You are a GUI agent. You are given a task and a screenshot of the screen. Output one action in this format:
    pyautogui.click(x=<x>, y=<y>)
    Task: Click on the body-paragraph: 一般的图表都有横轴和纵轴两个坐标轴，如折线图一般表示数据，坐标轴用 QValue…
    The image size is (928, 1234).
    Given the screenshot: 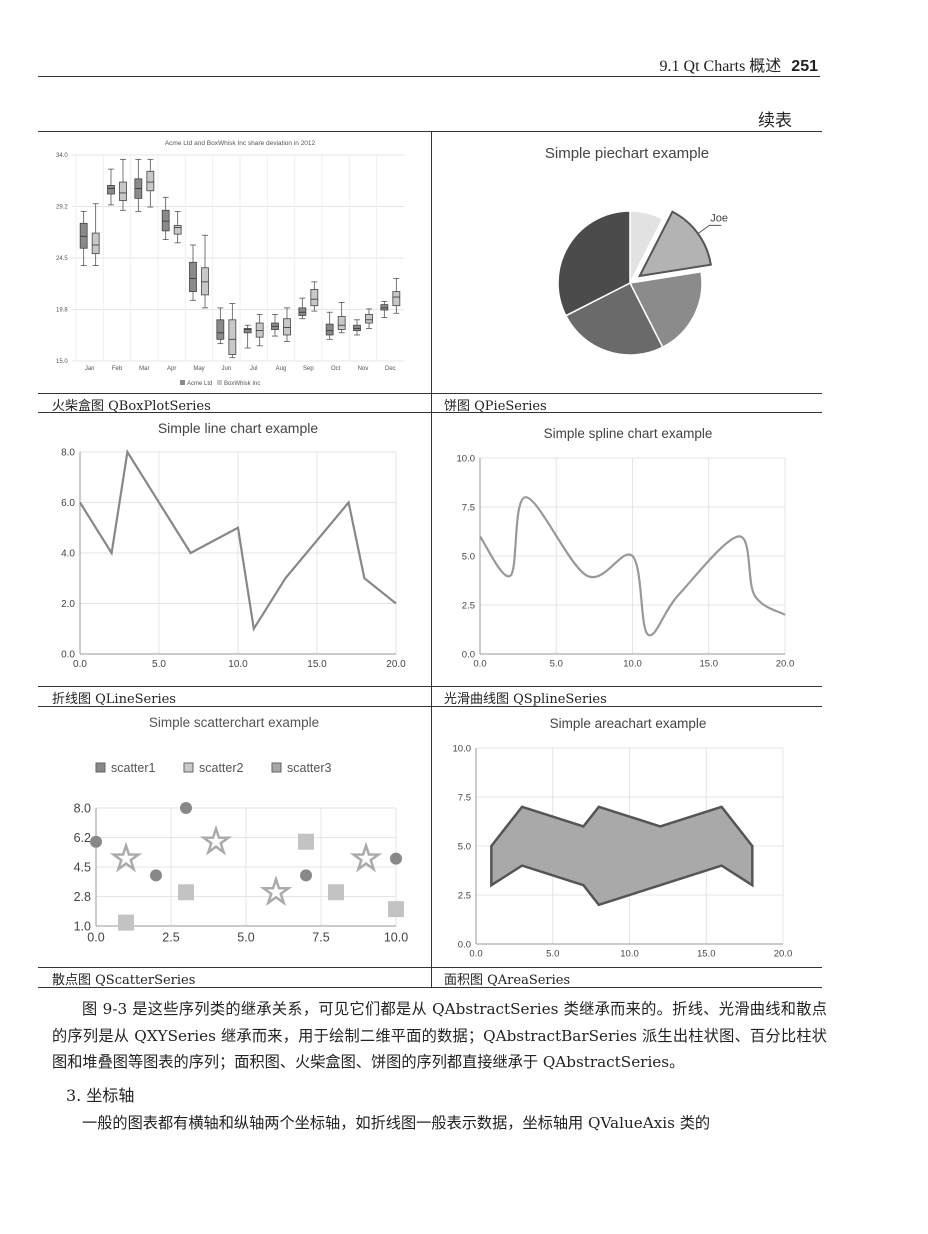 What is the action you would take?
    pyautogui.click(x=396, y=1123)
    